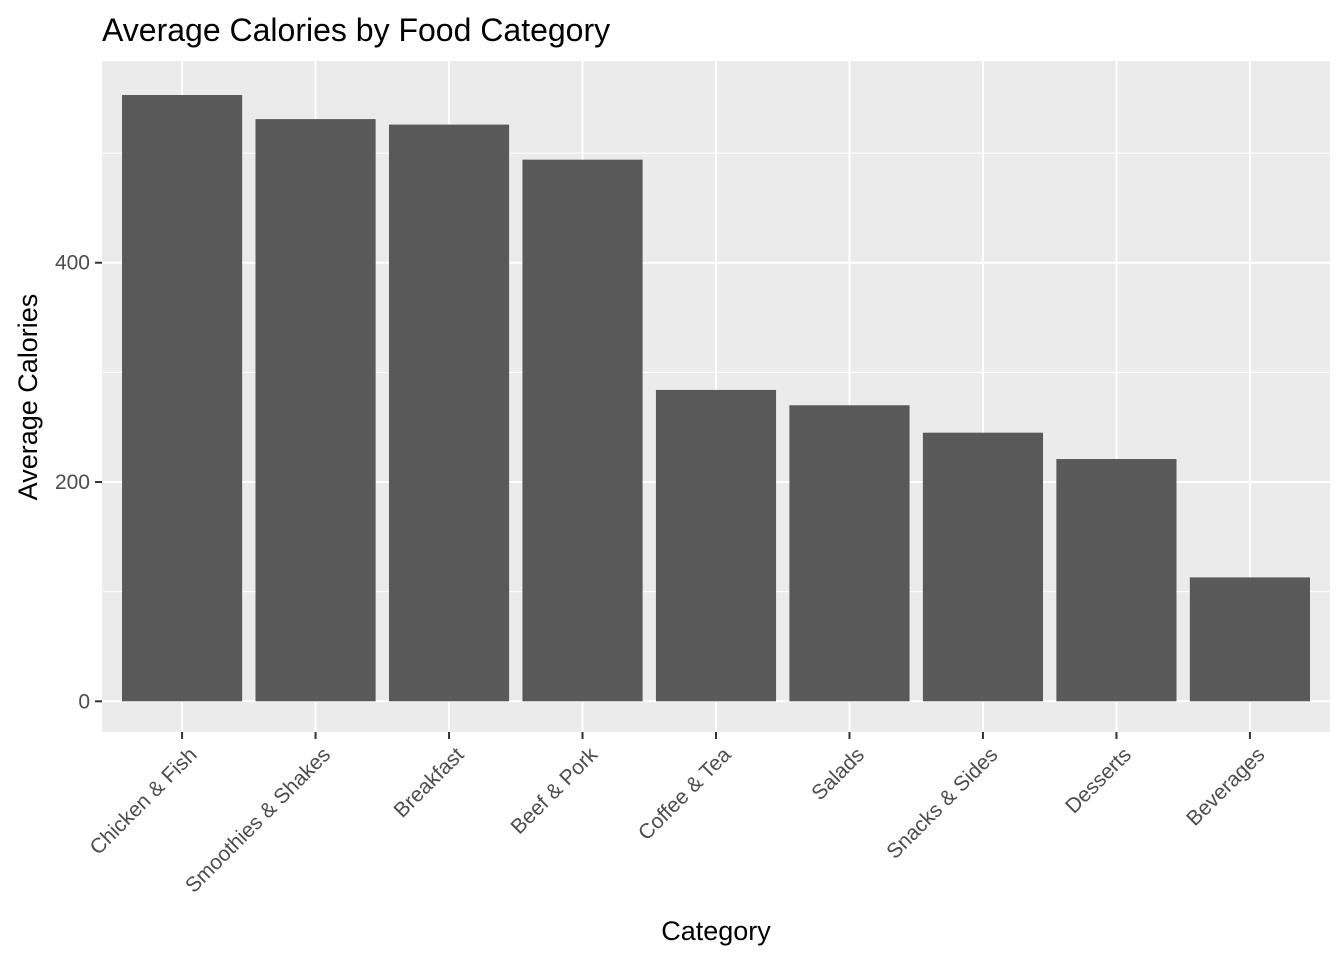  I want to click on chart-title: Average Calories by Food Category, so click(356, 30).